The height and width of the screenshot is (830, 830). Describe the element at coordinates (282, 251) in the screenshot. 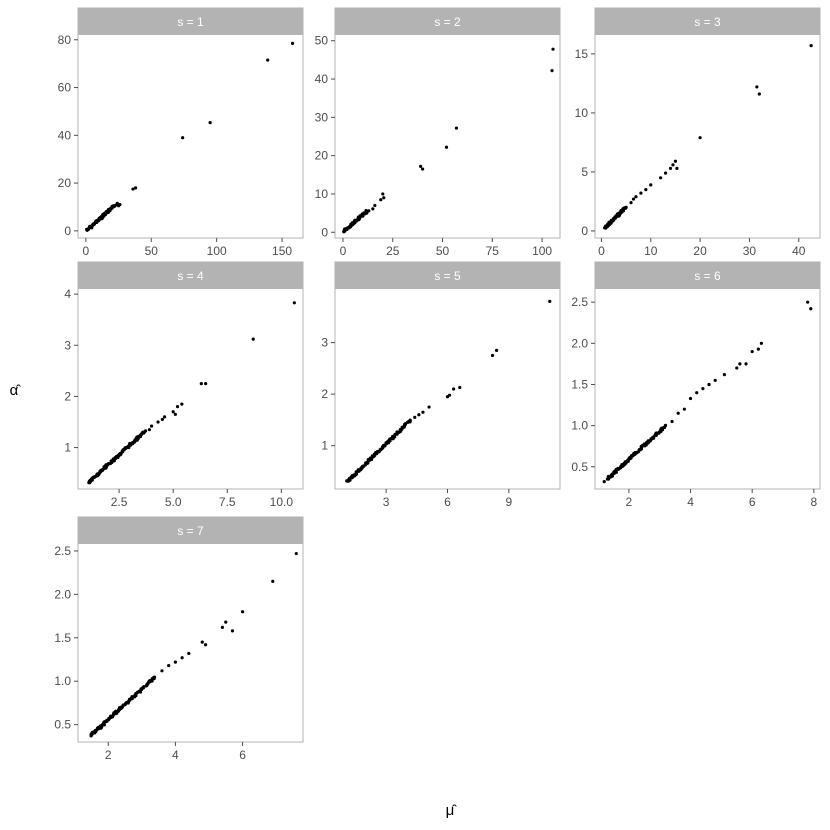

I see `x-tick-label: 150` at that location.